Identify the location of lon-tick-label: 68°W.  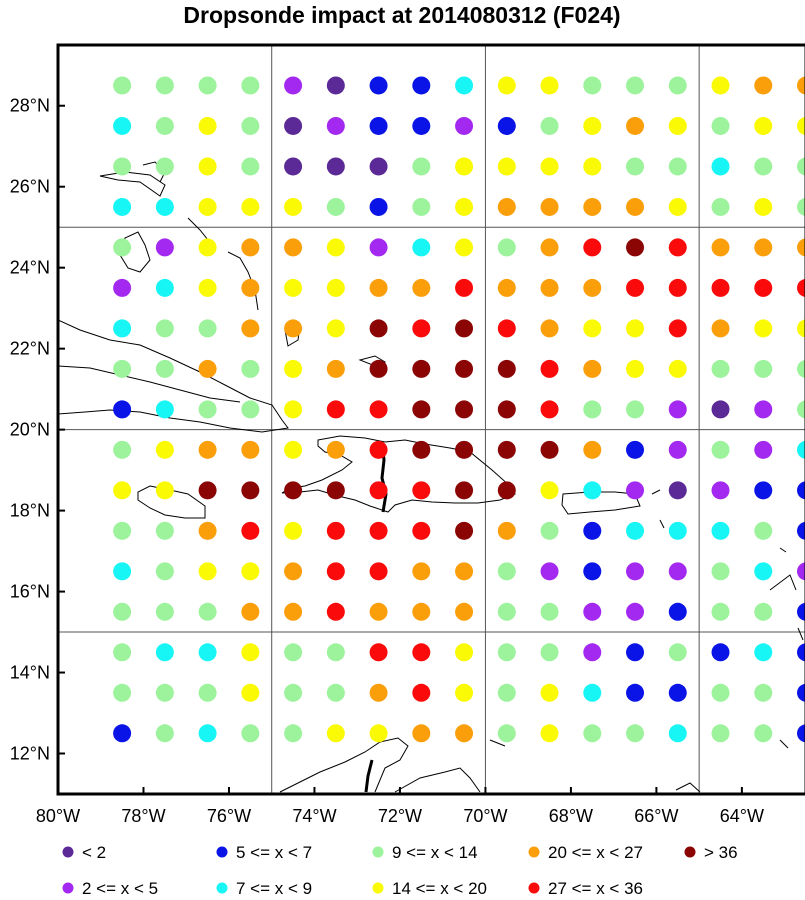
(571, 816).